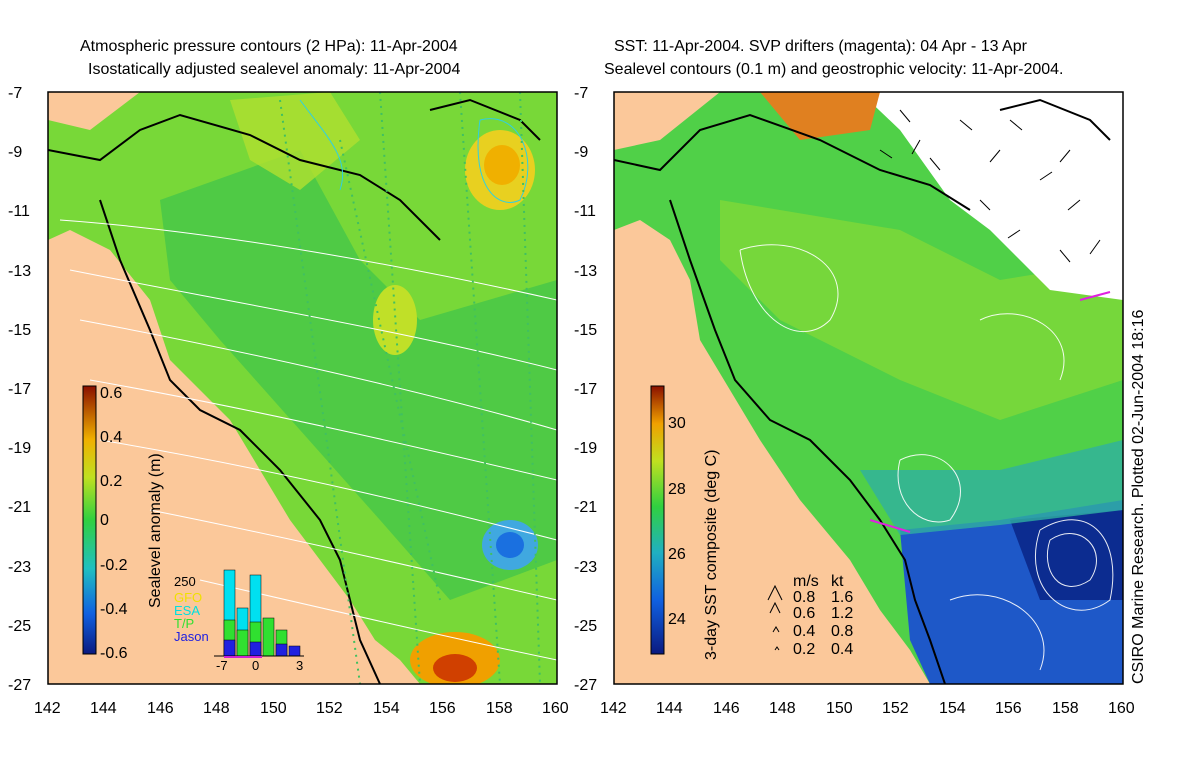 This screenshot has width=1183, height=769. I want to click on velocity-legend-kt: 1.6, so click(842, 597).